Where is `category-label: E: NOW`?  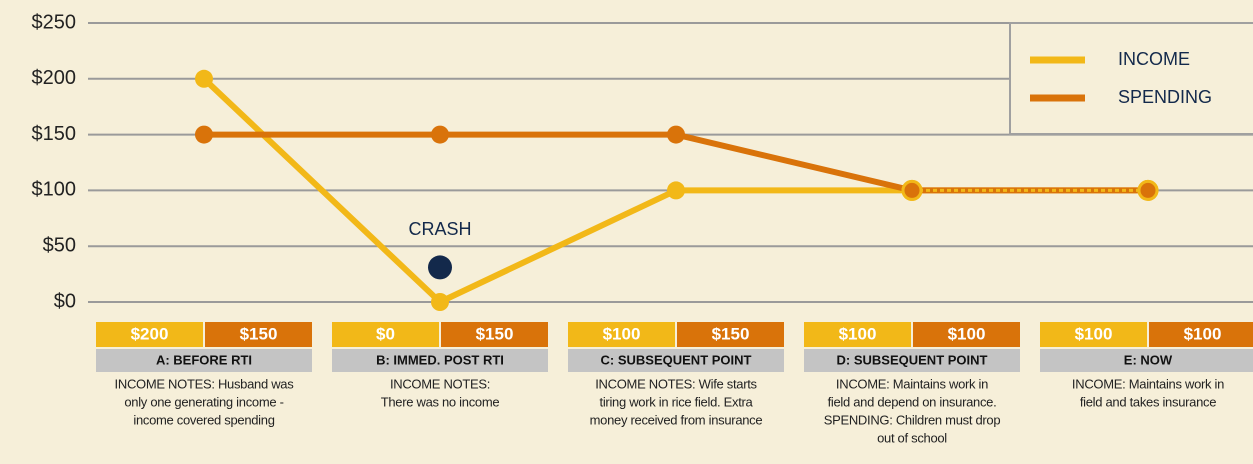
category-label: E: NOW is located at coordinates (1148, 359).